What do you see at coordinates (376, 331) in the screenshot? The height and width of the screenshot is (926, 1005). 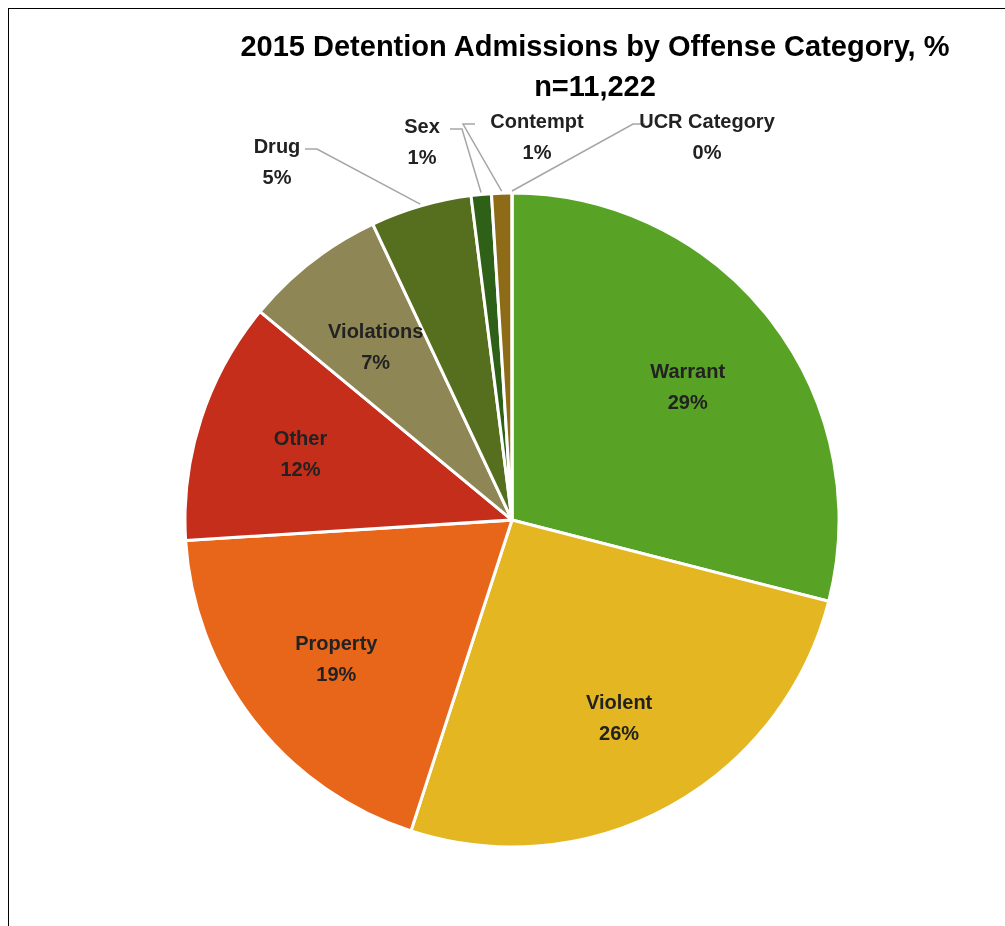 I see `slice-label: Violations` at bounding box center [376, 331].